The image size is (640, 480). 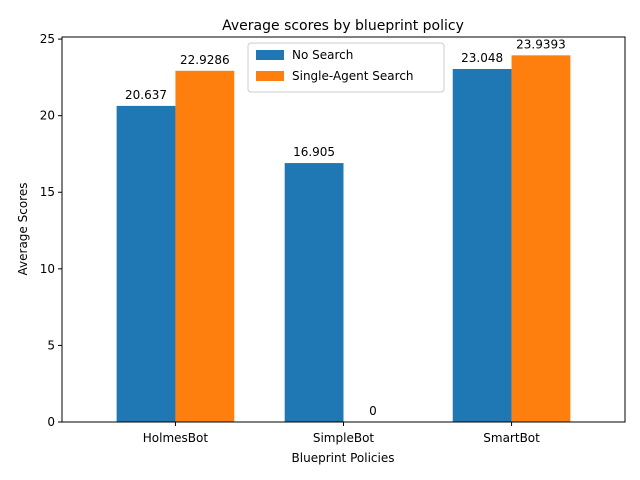 What do you see at coordinates (146, 95) in the screenshot?
I see `bar-value-label: 20.637` at bounding box center [146, 95].